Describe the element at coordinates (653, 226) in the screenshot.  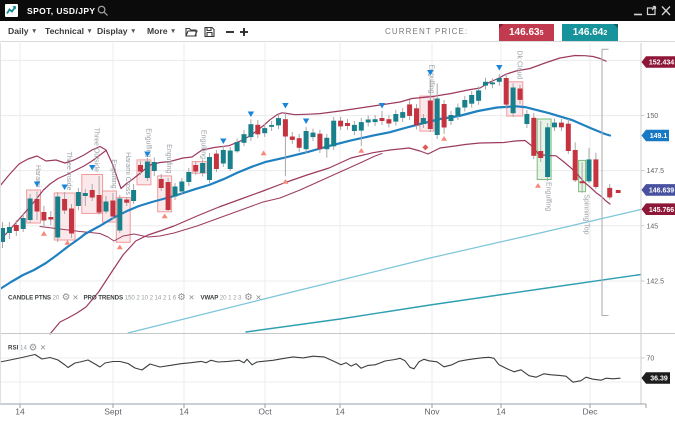
I see `svg-text: 145` at that location.